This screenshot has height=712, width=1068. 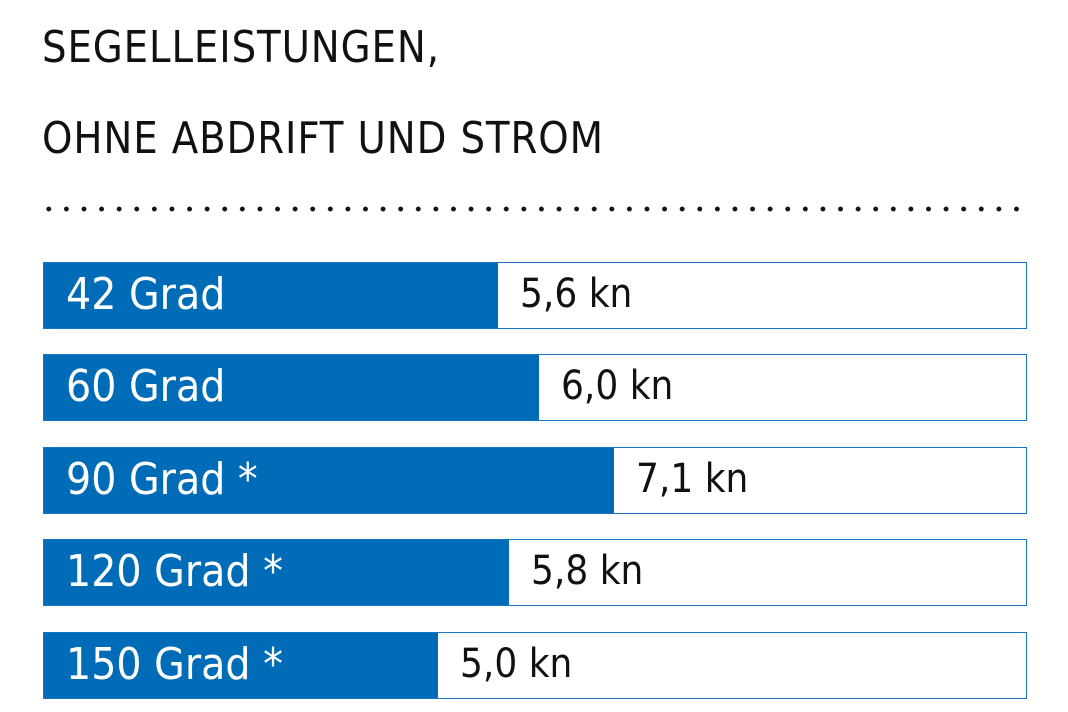 I want to click on bar-label: 60 Grad, so click(x=146, y=386).